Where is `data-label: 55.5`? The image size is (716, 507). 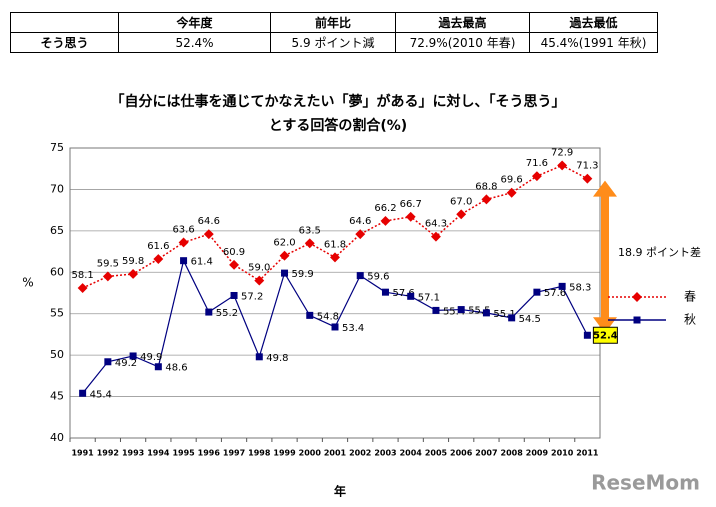 data-label: 55.5 is located at coordinates (479, 311).